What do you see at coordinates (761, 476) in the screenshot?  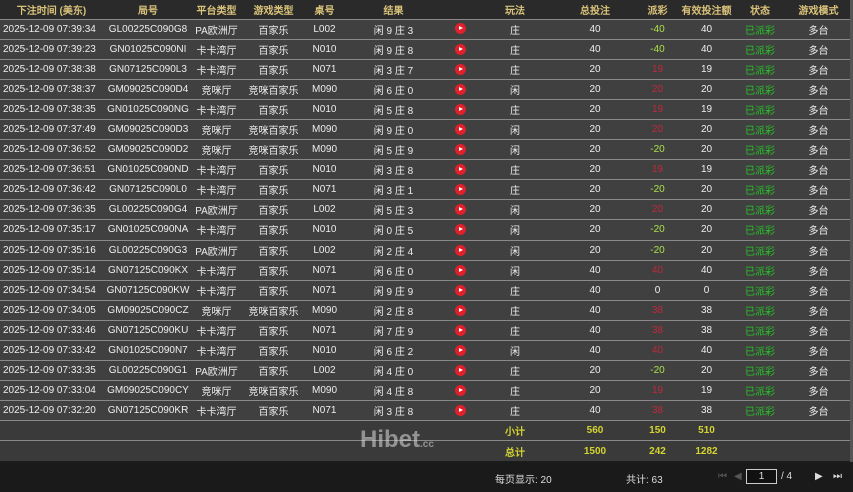 I see `page-number-input` at bounding box center [761, 476].